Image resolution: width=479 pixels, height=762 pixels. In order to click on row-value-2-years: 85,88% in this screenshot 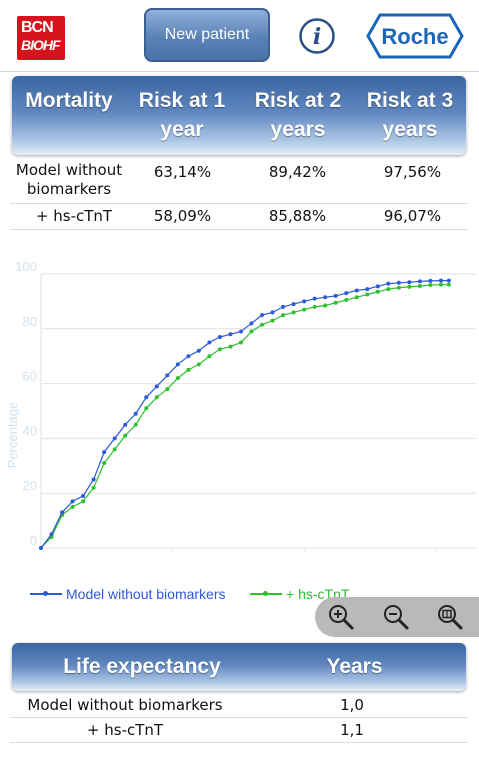, I will do `click(297, 216)`.